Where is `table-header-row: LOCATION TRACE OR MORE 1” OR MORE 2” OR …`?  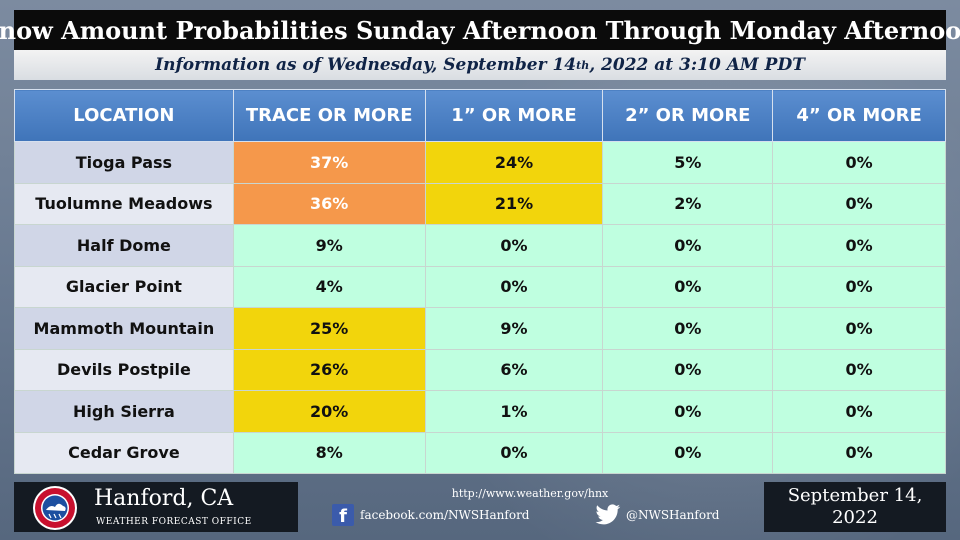 table-header-row: LOCATION TRACE OR MORE 1” OR MORE 2” OR … is located at coordinates (480, 115).